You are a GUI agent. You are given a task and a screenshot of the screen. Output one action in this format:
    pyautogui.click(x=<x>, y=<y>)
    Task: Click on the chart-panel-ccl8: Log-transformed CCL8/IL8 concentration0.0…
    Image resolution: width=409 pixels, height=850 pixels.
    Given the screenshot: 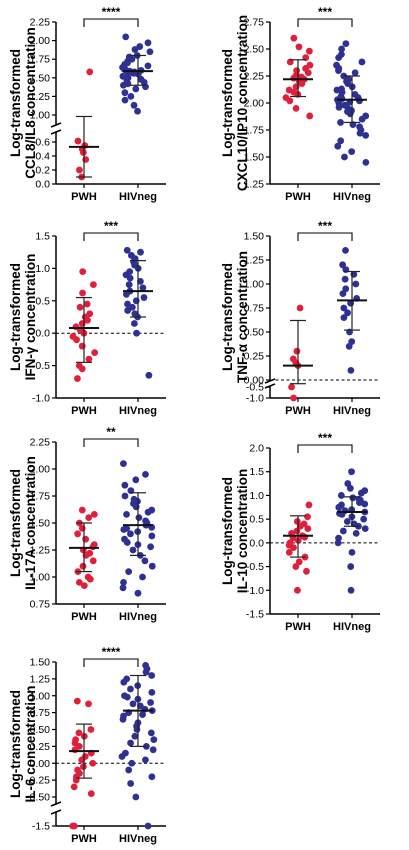 What is the action you would take?
    pyautogui.click(x=87, y=104)
    